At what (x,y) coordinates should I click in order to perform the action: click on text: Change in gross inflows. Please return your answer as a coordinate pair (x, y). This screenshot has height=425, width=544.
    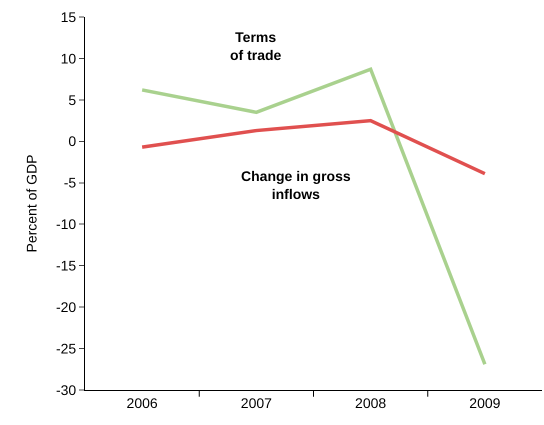
    Looking at the image, I should click on (296, 185).